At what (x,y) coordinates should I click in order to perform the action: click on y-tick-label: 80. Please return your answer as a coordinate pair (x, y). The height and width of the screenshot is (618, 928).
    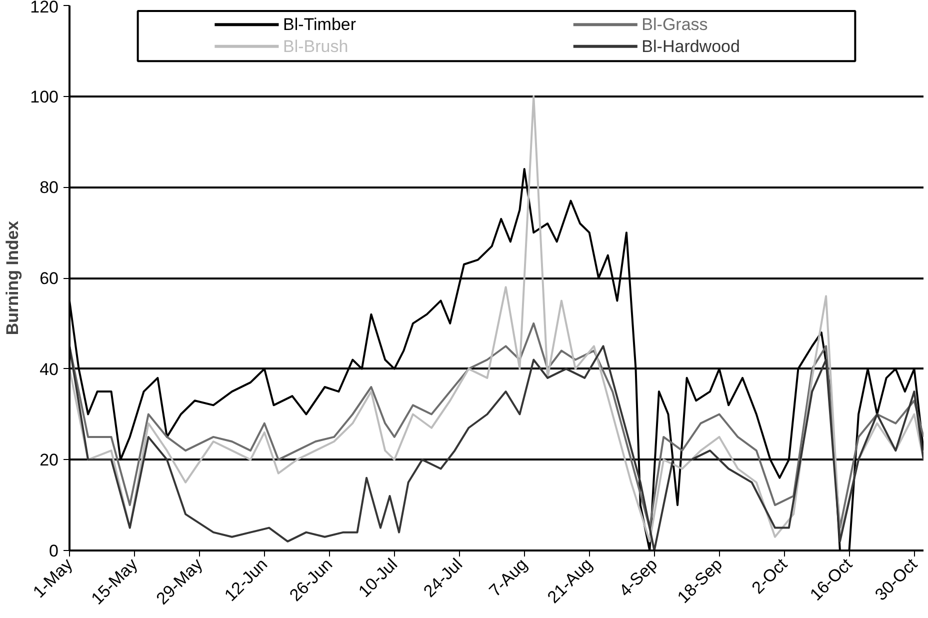
    Looking at the image, I should click on (49, 188).